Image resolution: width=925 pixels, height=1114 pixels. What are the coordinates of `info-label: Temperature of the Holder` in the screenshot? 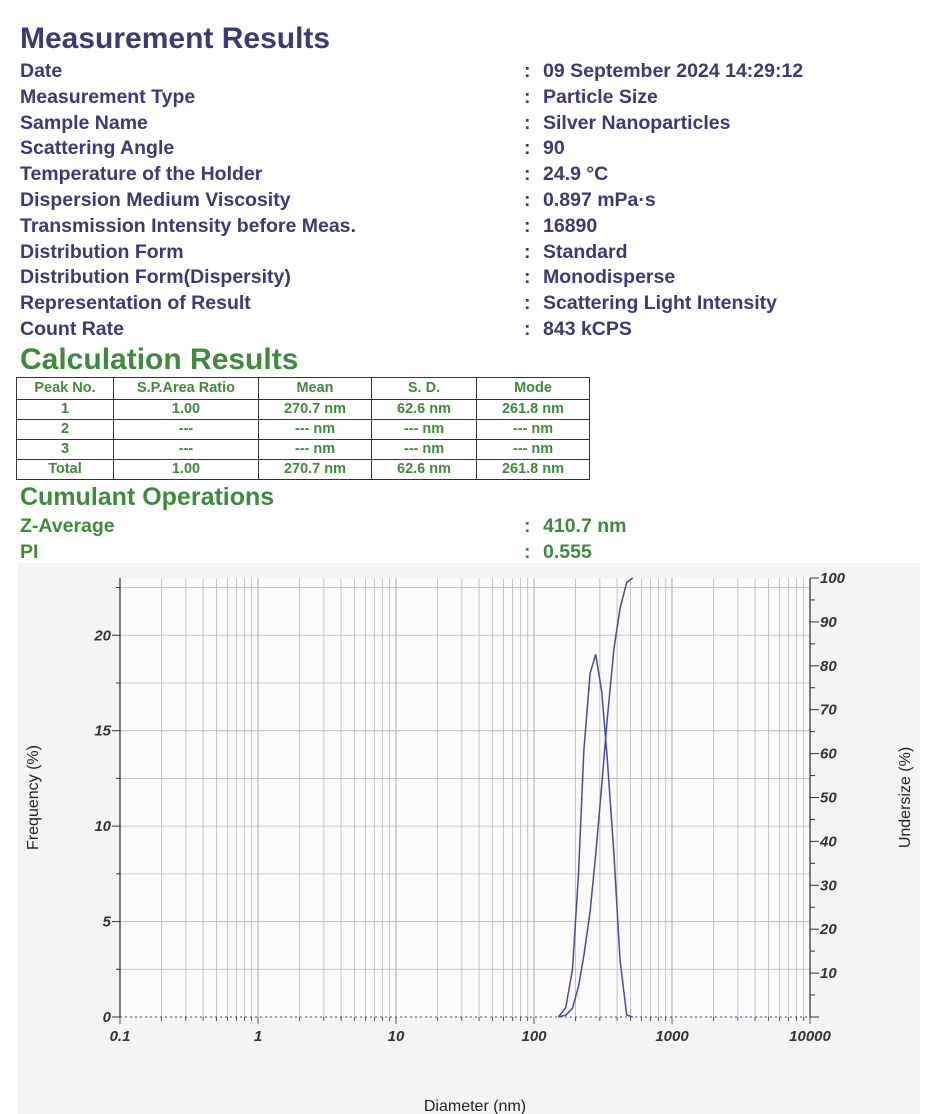 It's located at (141, 174).